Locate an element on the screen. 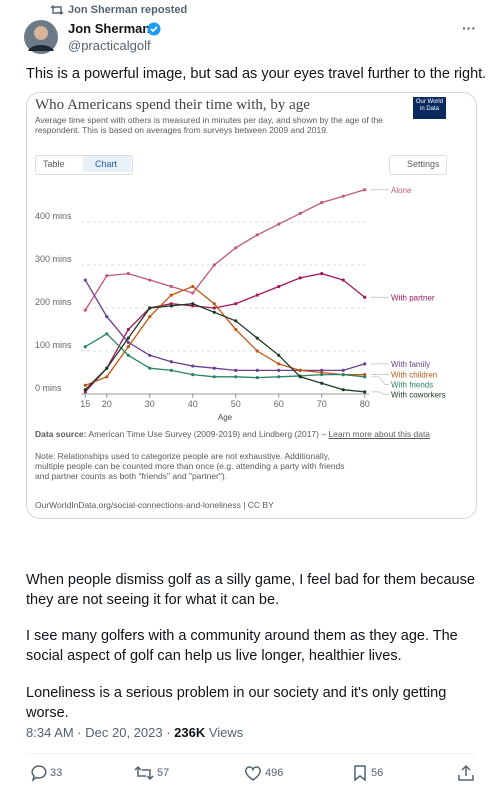  author-handle: @practicalgolf is located at coordinates (109, 45).